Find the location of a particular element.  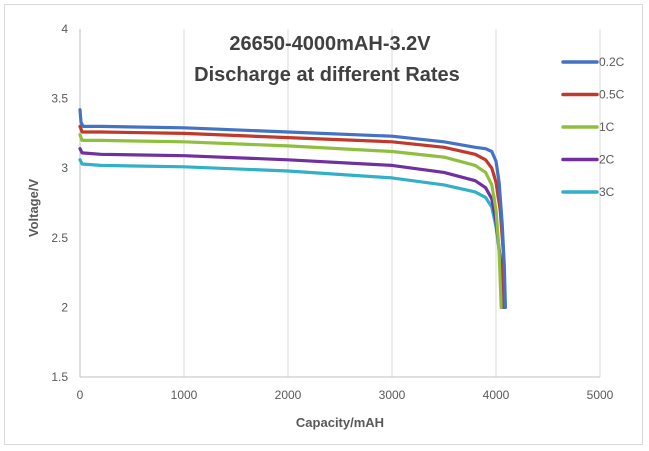

x-tick-label: 5000 is located at coordinates (600, 395).